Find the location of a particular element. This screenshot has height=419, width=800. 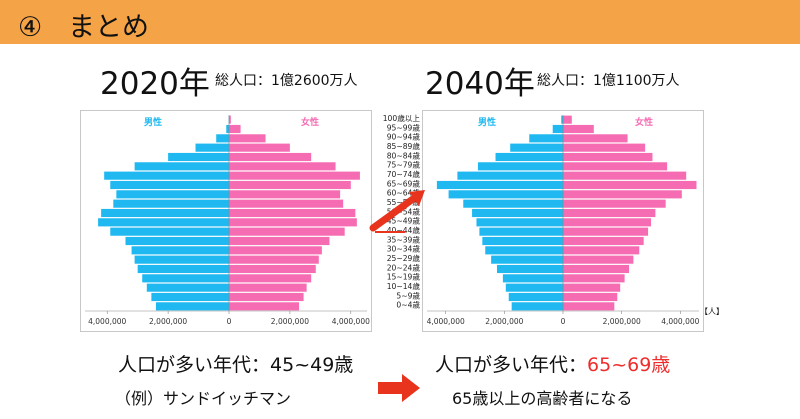

male-bar-0~4歳 is located at coordinates (192, 306).